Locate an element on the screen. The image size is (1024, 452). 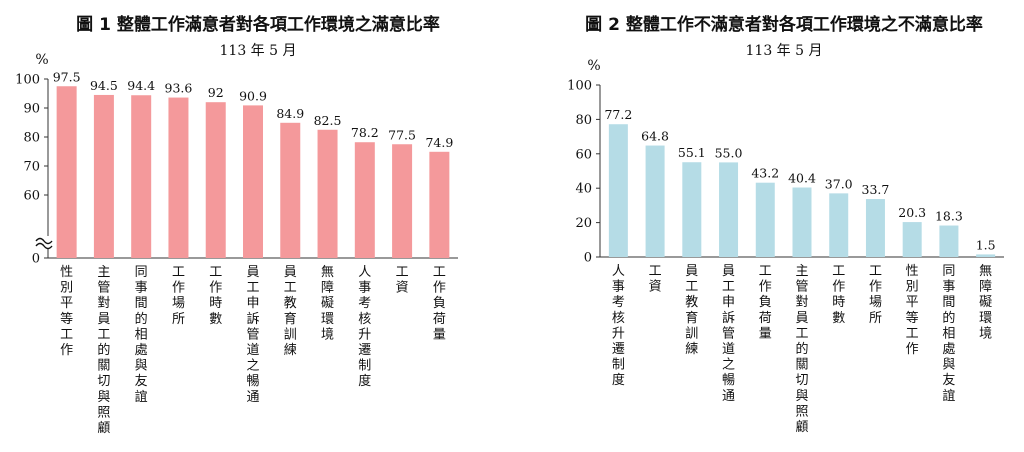
data-label: 43.2 is located at coordinates (765, 173).